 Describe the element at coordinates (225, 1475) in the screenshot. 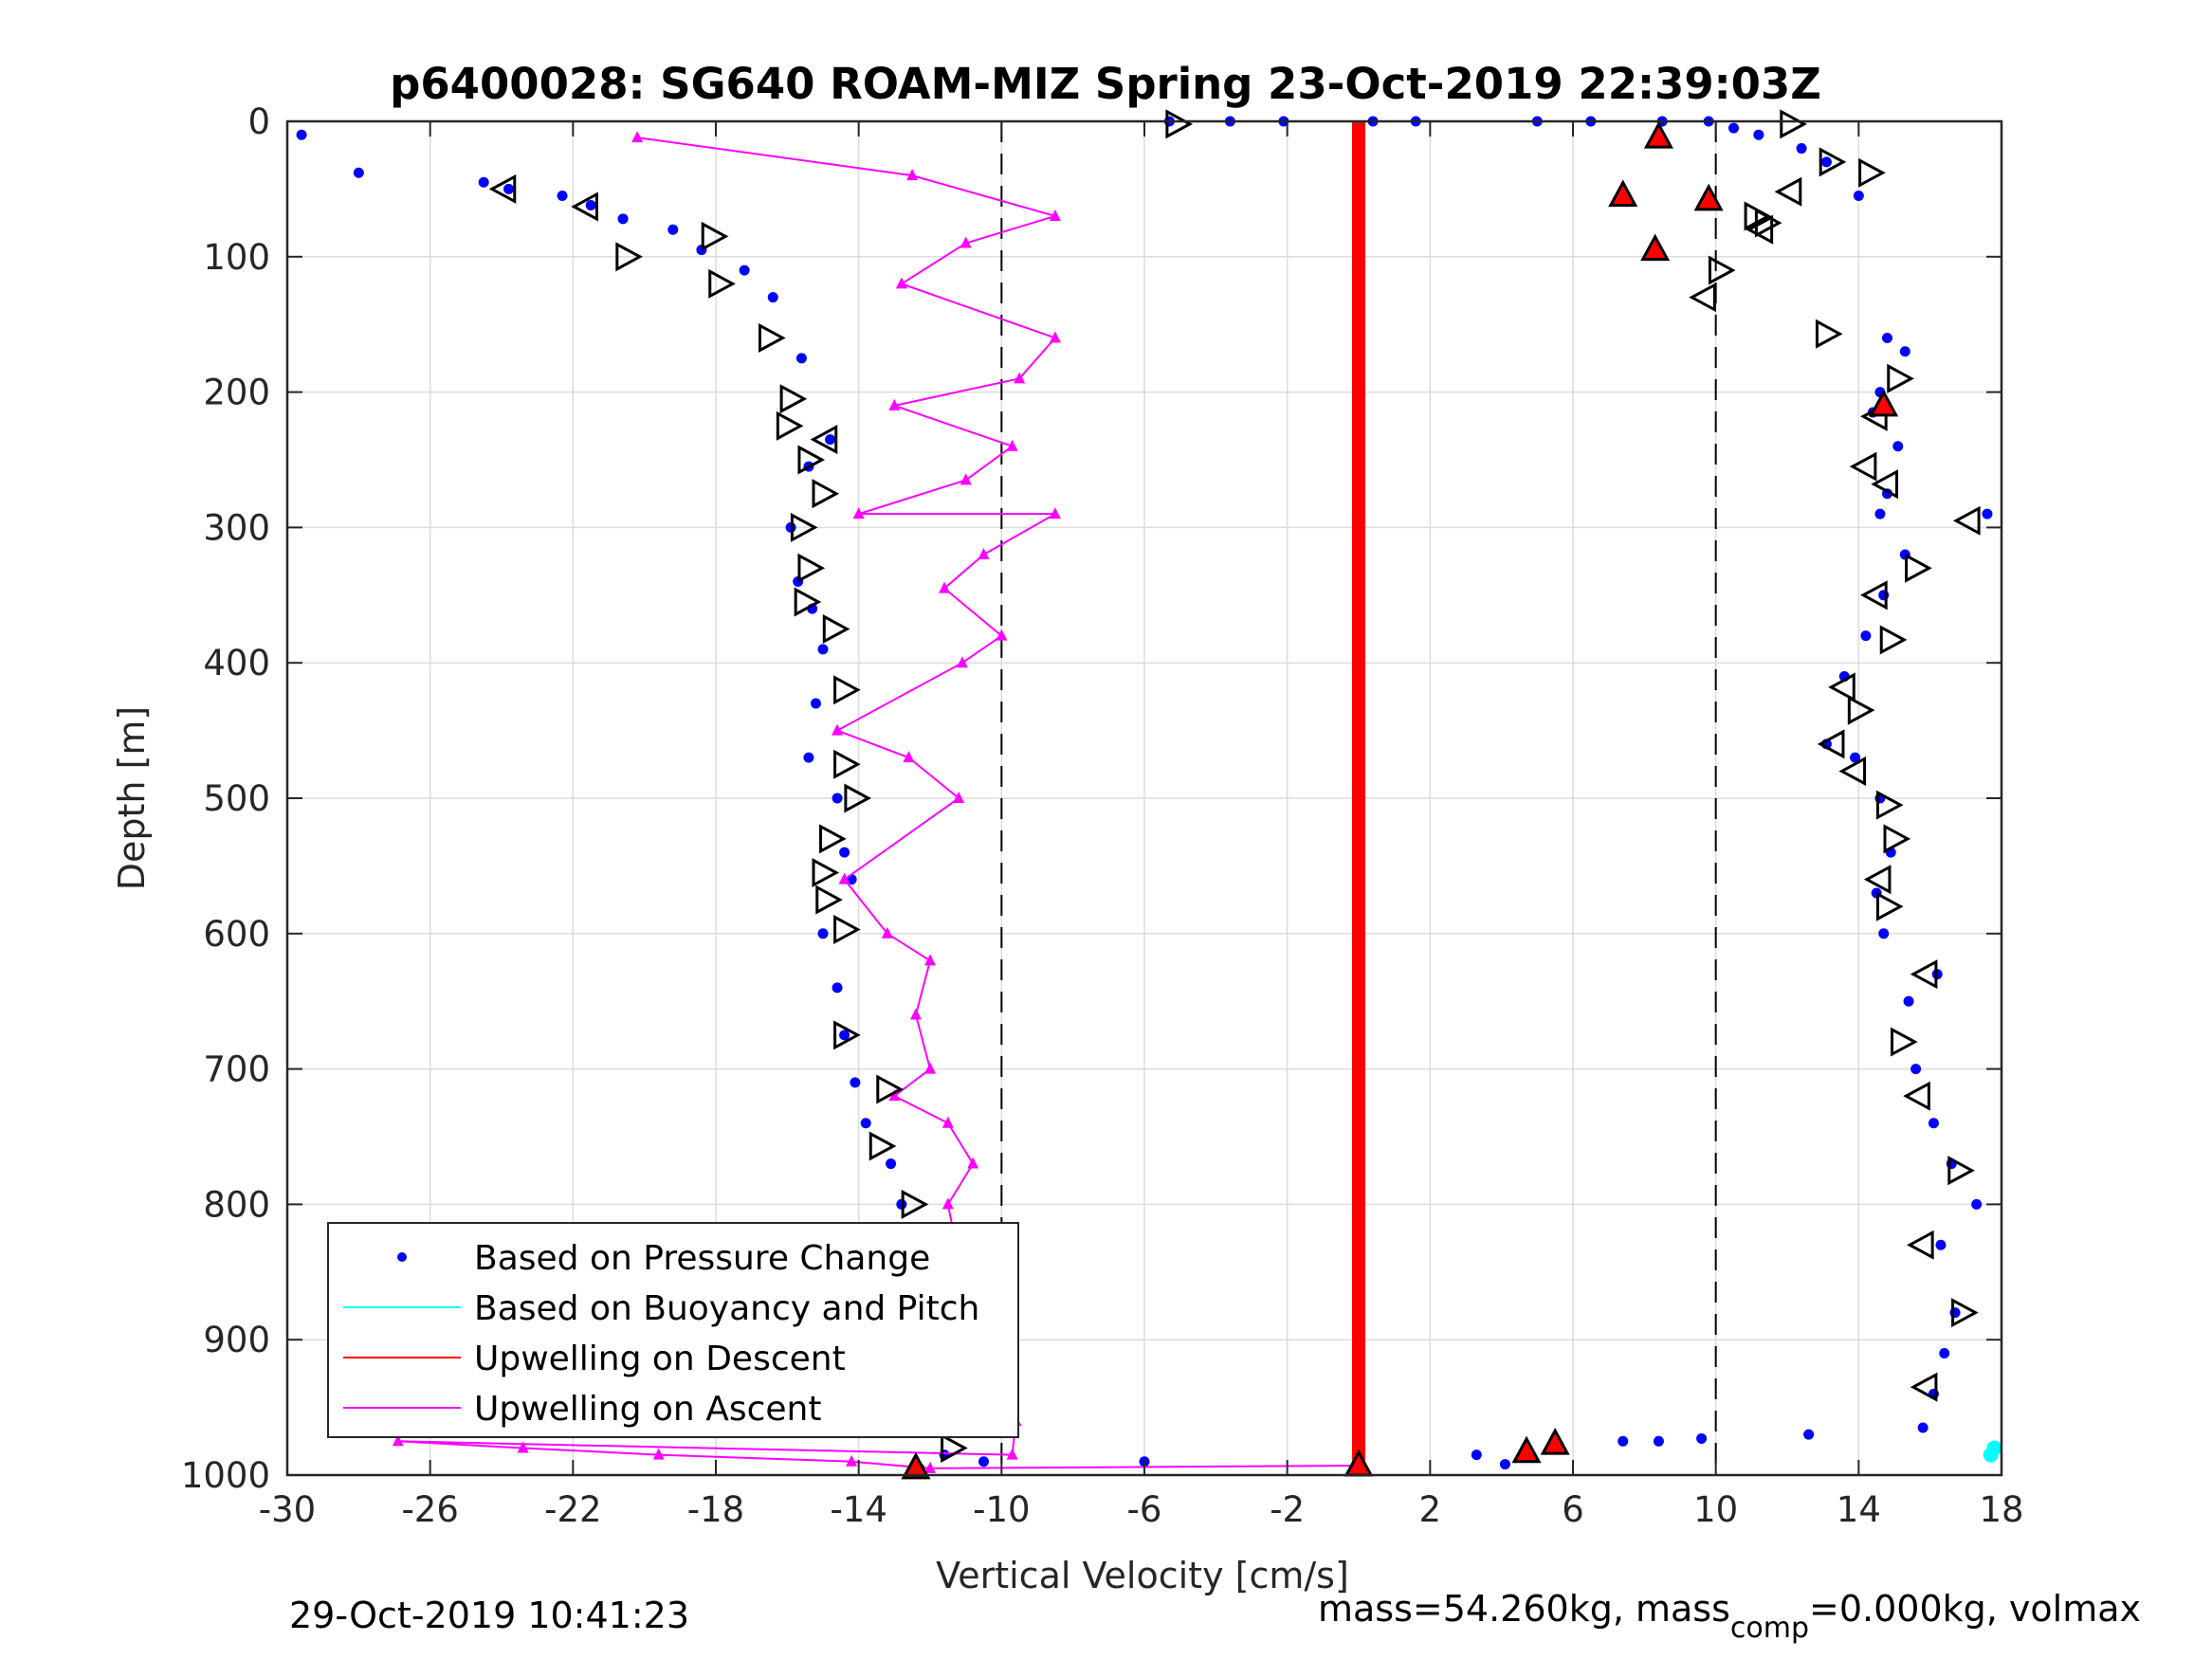

I see `y-tick-label: 1000` at that location.